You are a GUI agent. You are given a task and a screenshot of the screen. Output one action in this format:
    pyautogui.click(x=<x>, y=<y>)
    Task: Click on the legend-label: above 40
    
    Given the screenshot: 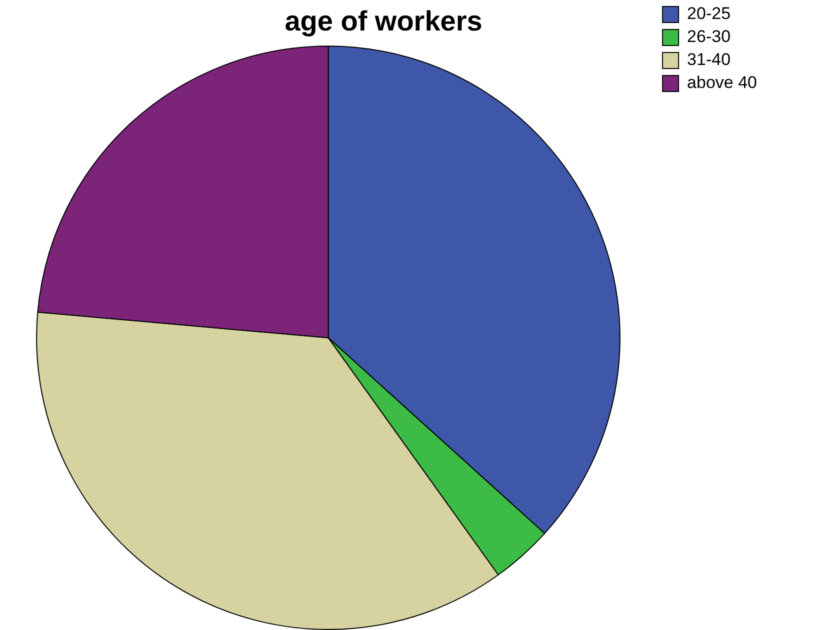 What is the action you would take?
    pyautogui.click(x=722, y=82)
    